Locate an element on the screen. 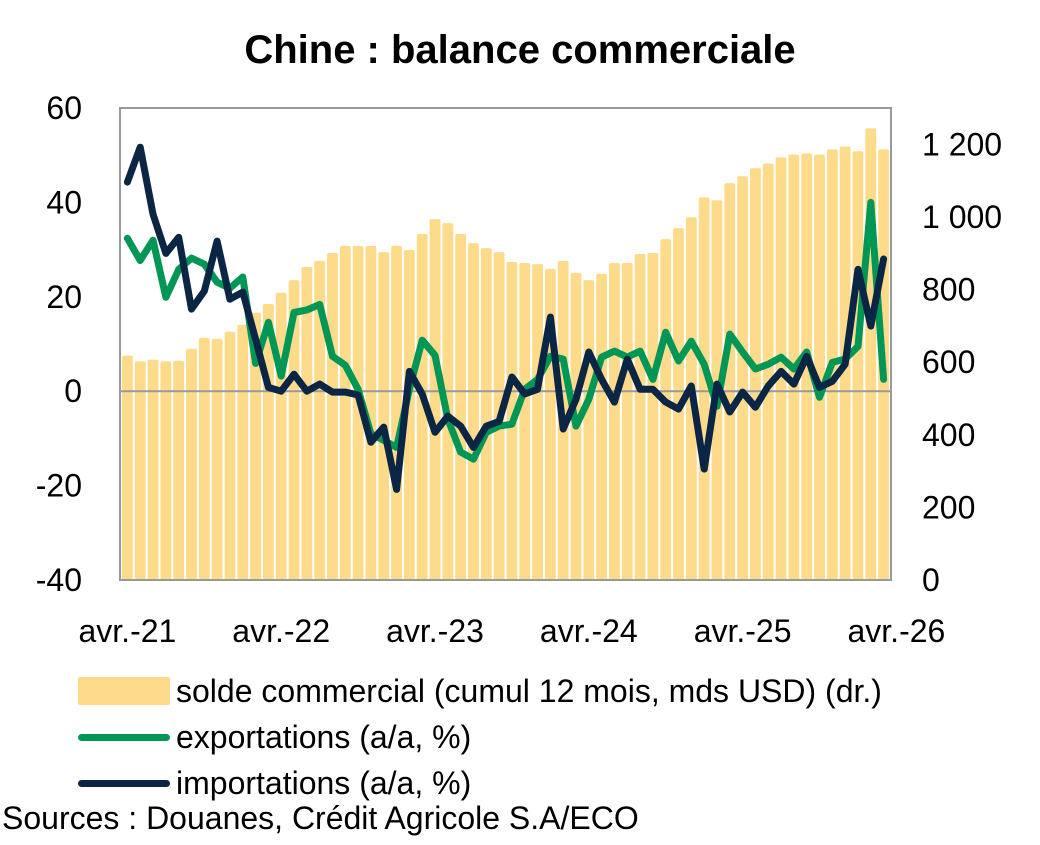 The height and width of the screenshot is (845, 1040). y-axis-left: 60 40 20 0 -20 -40 is located at coordinates (59, 344).